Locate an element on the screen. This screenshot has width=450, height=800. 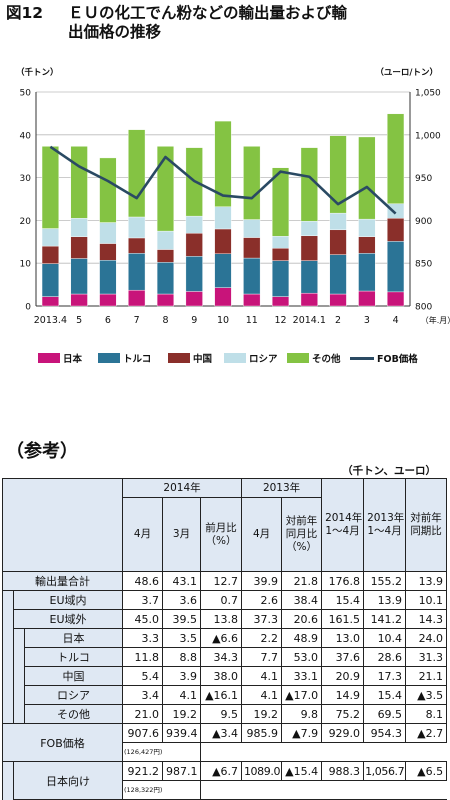
japan-price-value: 1089.0 is located at coordinates (262, 771).